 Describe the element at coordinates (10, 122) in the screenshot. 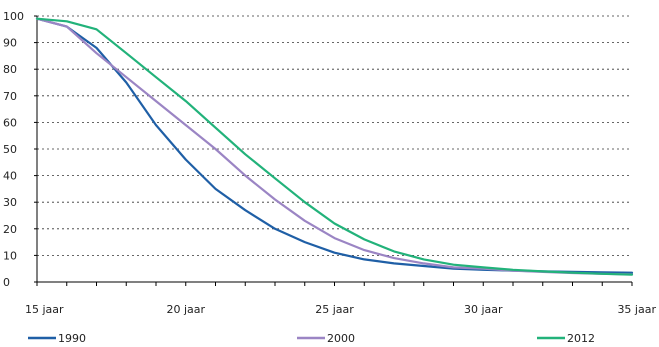

I see `y-tick-label: 60` at that location.